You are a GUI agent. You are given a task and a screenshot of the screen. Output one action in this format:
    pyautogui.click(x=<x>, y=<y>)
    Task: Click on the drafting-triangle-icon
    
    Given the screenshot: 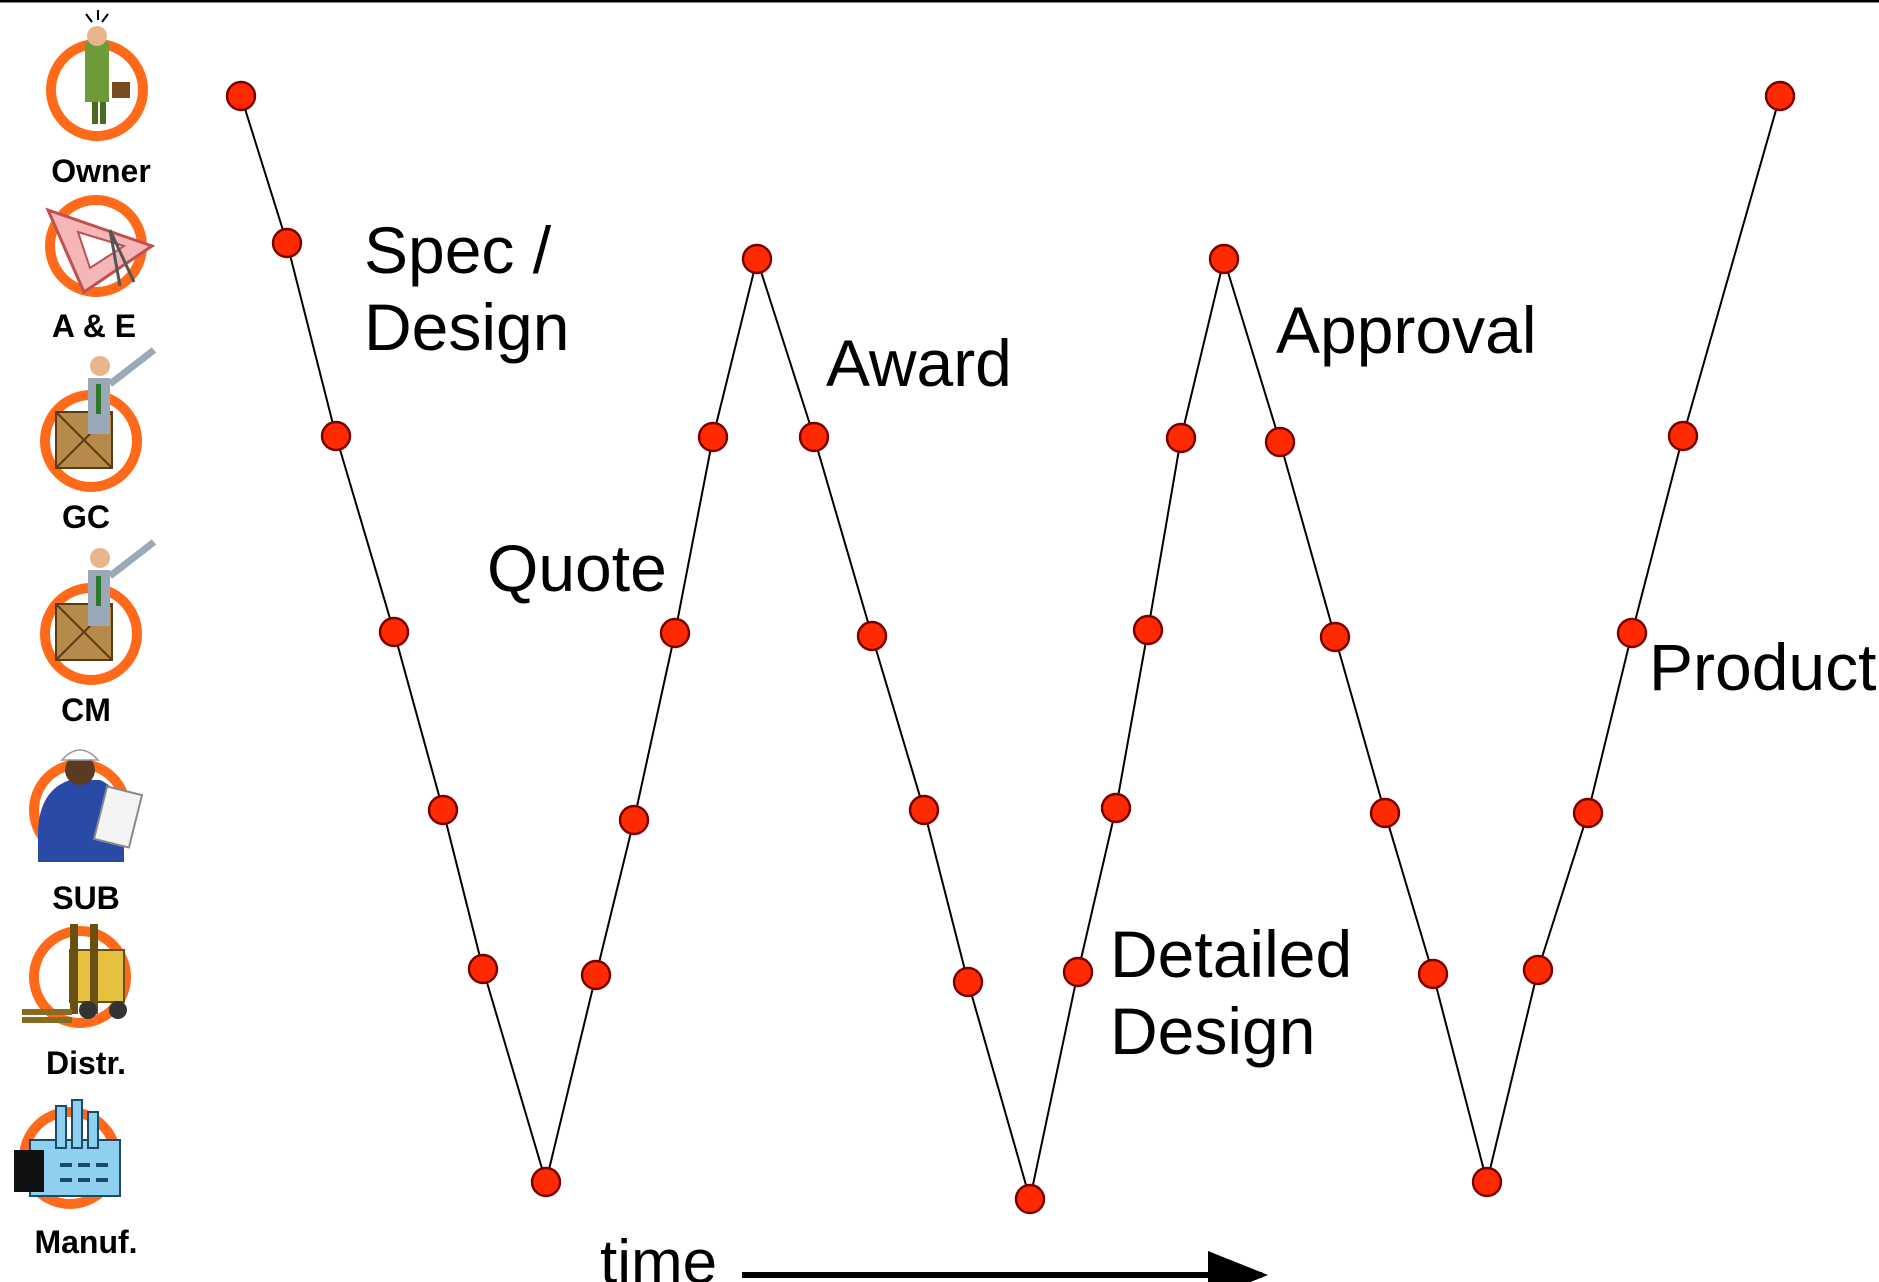 What is the action you would take?
    pyautogui.click(x=100, y=246)
    